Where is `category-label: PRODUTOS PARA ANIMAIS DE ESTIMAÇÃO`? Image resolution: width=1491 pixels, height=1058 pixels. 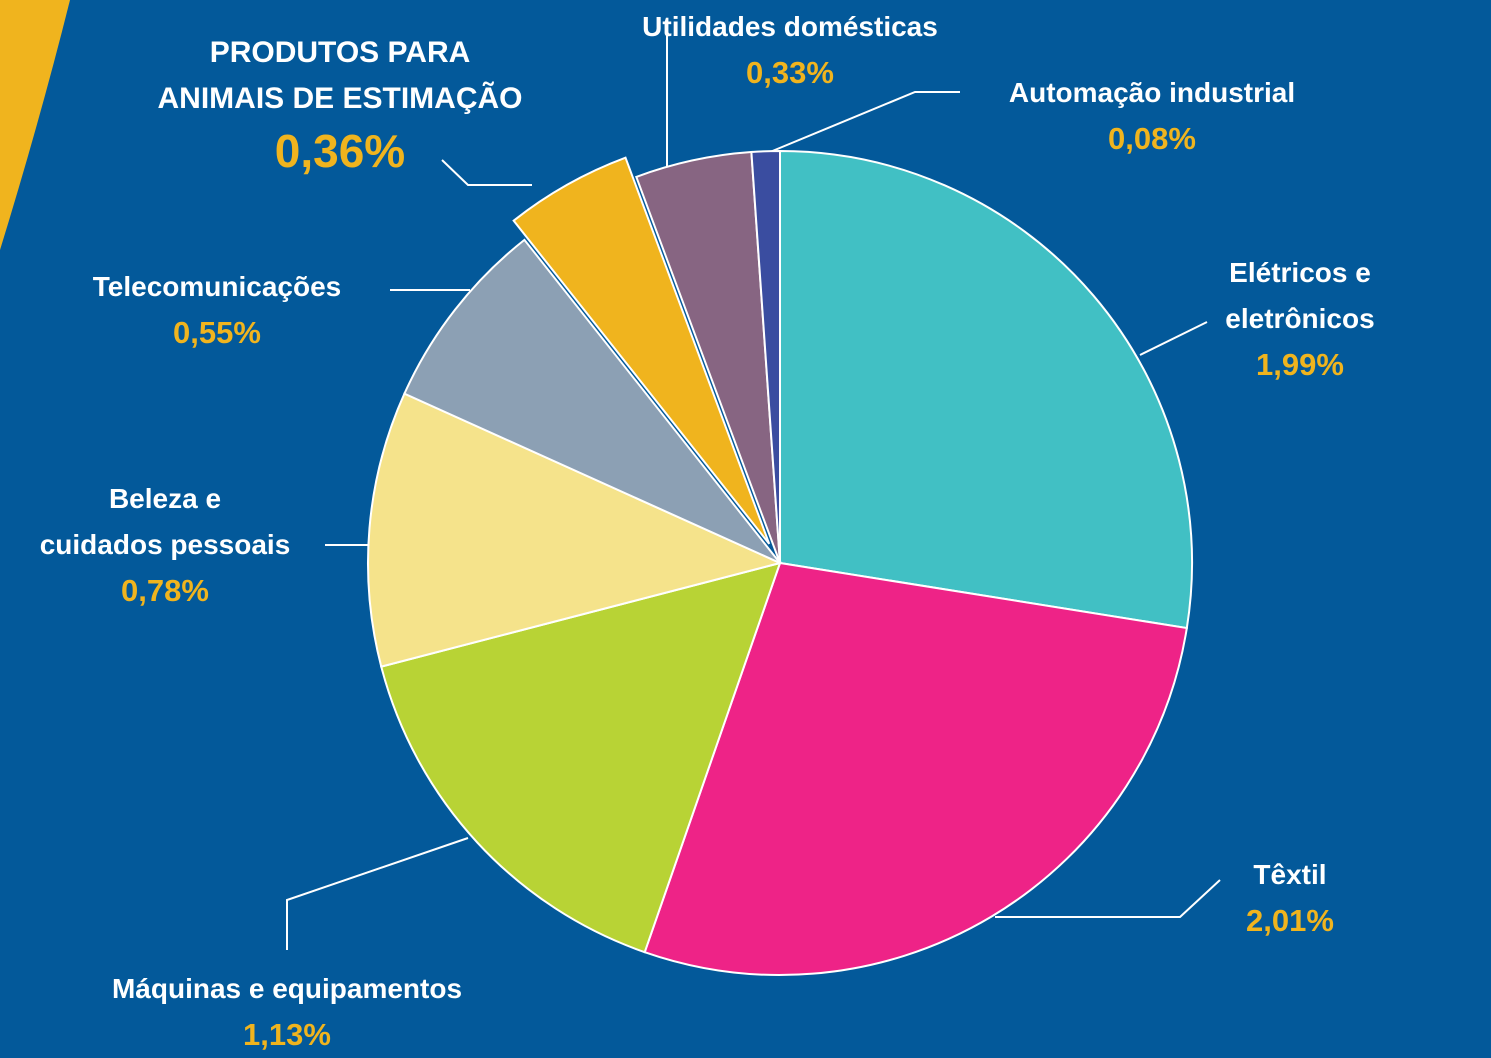 category-label: PRODUTOS PARA ANIMAIS DE ESTIMAÇÃO is located at coordinates (340, 75).